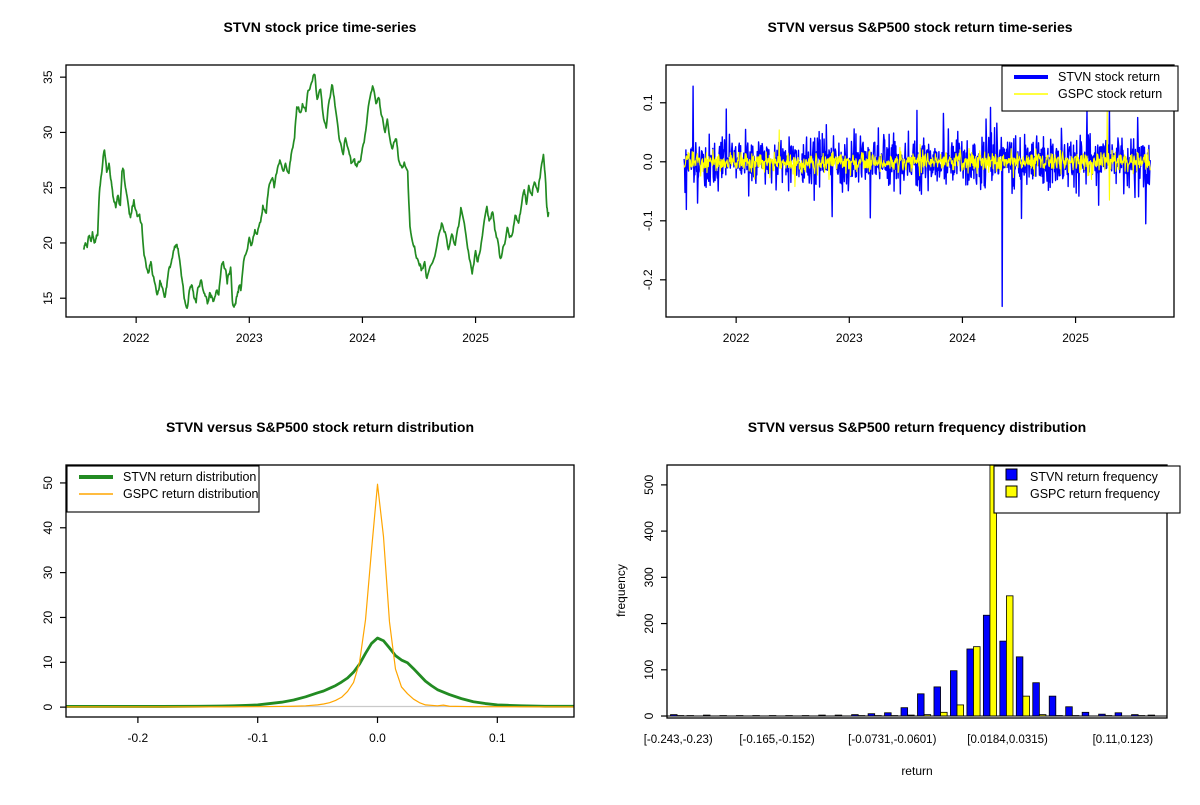 The height and width of the screenshot is (805, 1200). I want to click on y-tick-label: 15, so click(48, 298).